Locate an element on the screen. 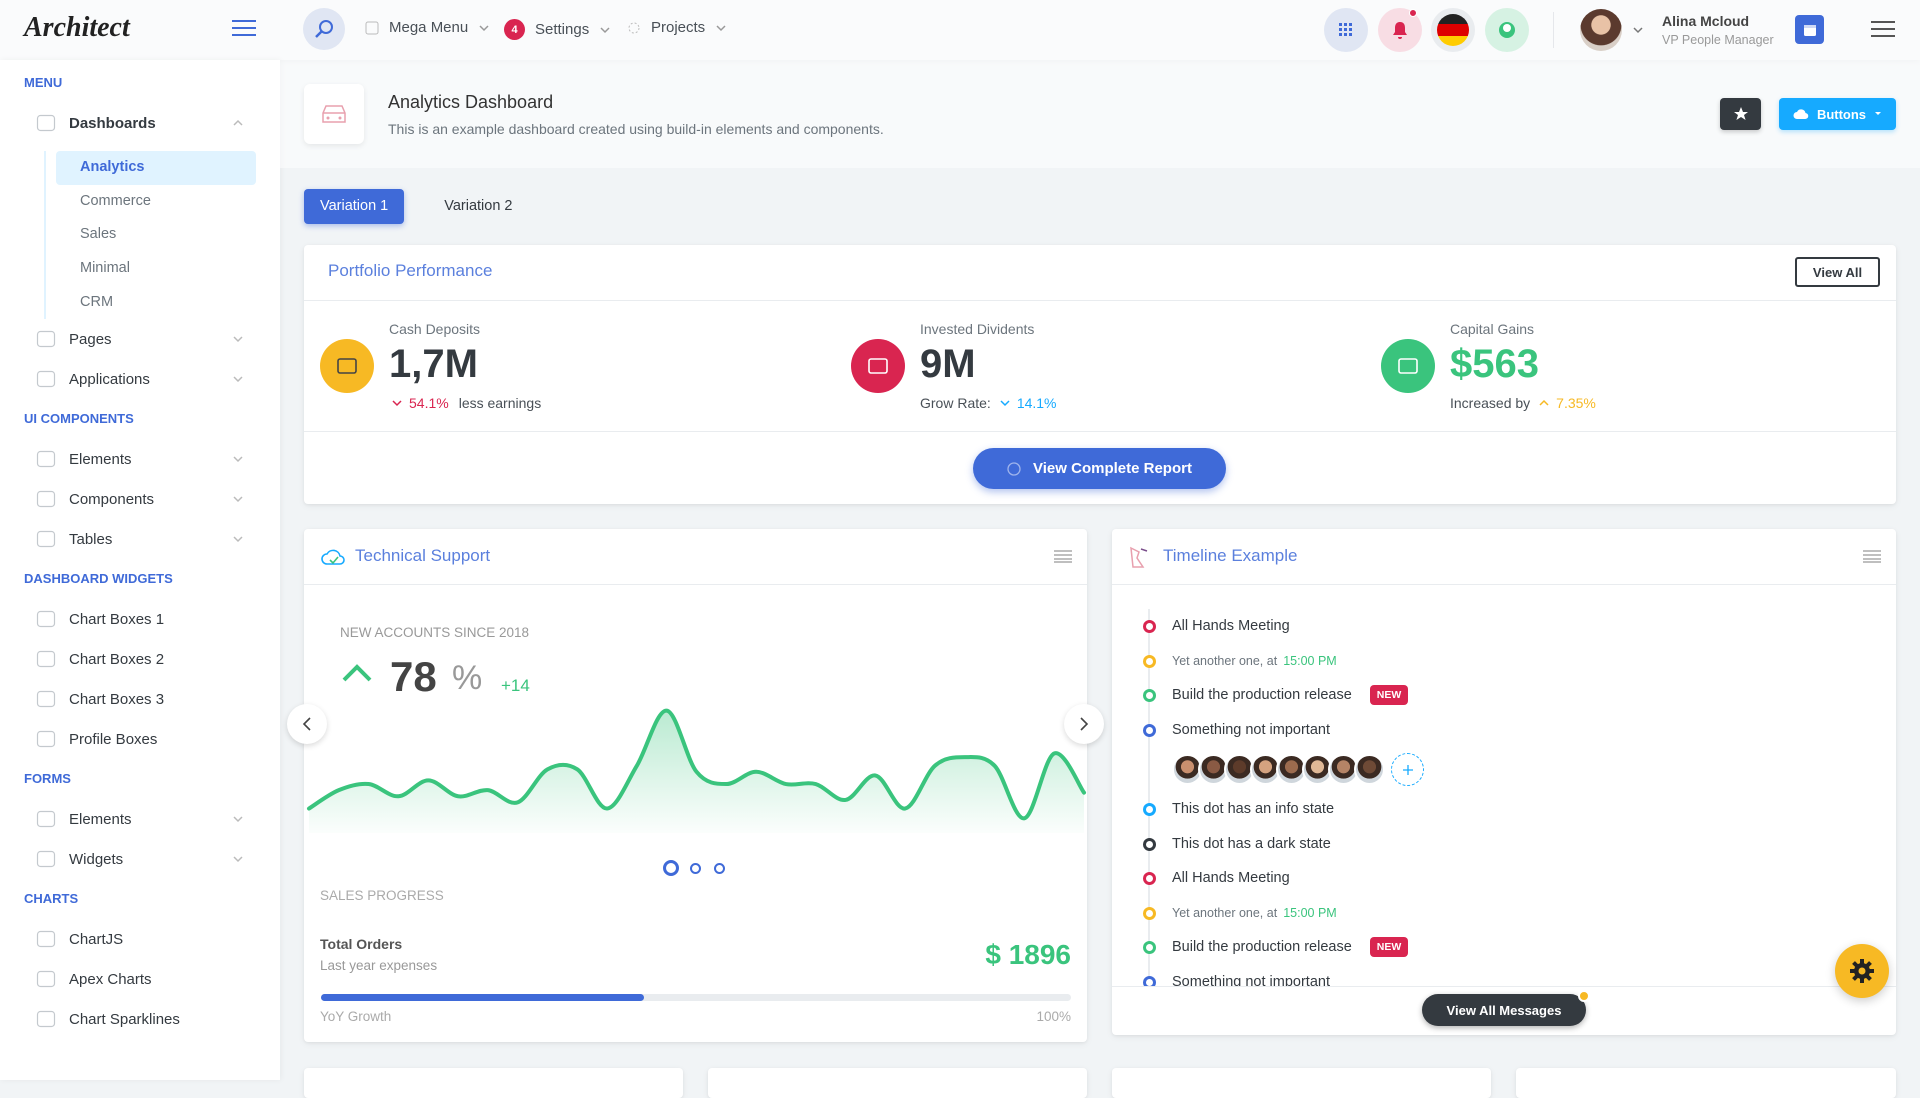 The width and height of the screenshot is (1920, 1098). calendar-button is located at coordinates (1809, 29).